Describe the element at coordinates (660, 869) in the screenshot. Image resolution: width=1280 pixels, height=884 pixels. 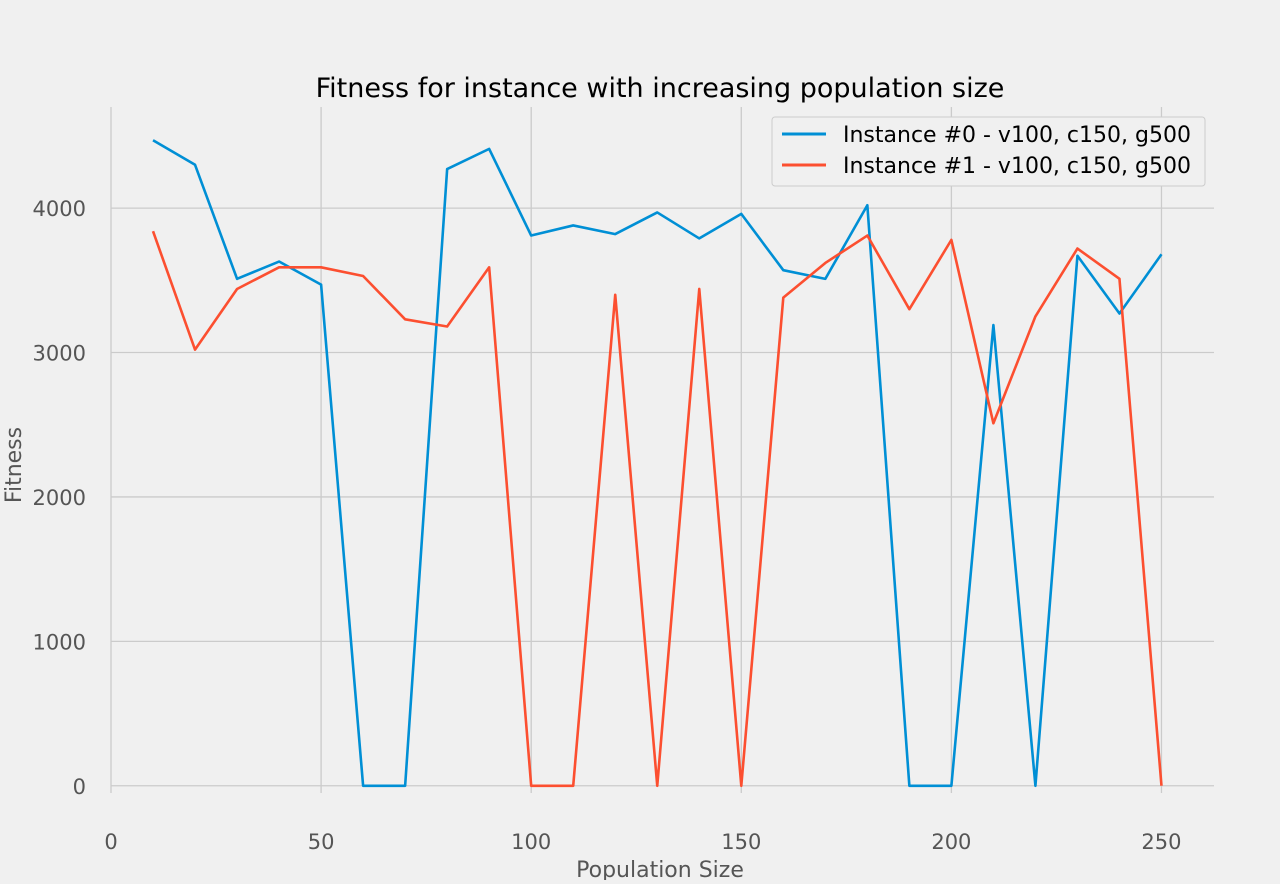
I see `x-axis-label: Population Size` at that location.